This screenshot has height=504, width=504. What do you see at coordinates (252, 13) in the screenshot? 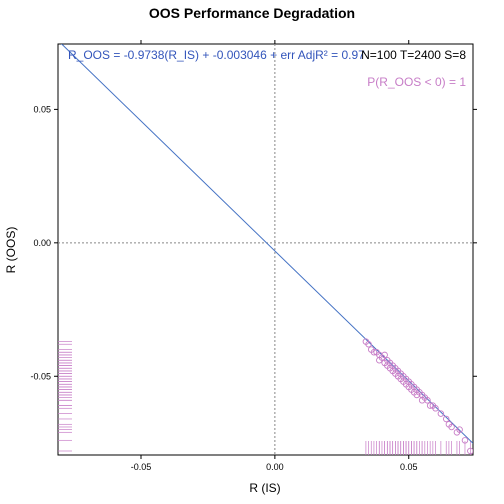
I see `chart-title: OOS Performance Degradation` at bounding box center [252, 13].